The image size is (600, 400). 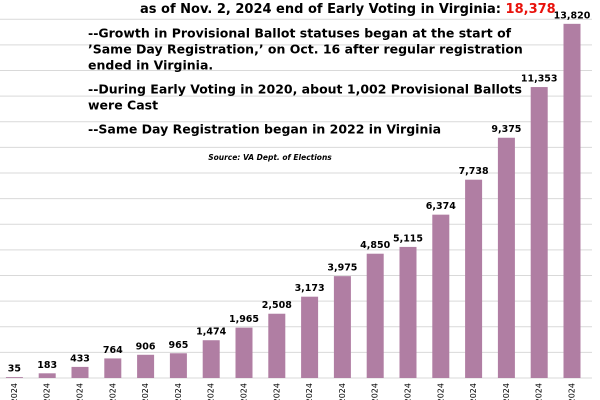 What do you see at coordinates (277, 305) in the screenshot?
I see `value-label: 2,508` at bounding box center [277, 305].